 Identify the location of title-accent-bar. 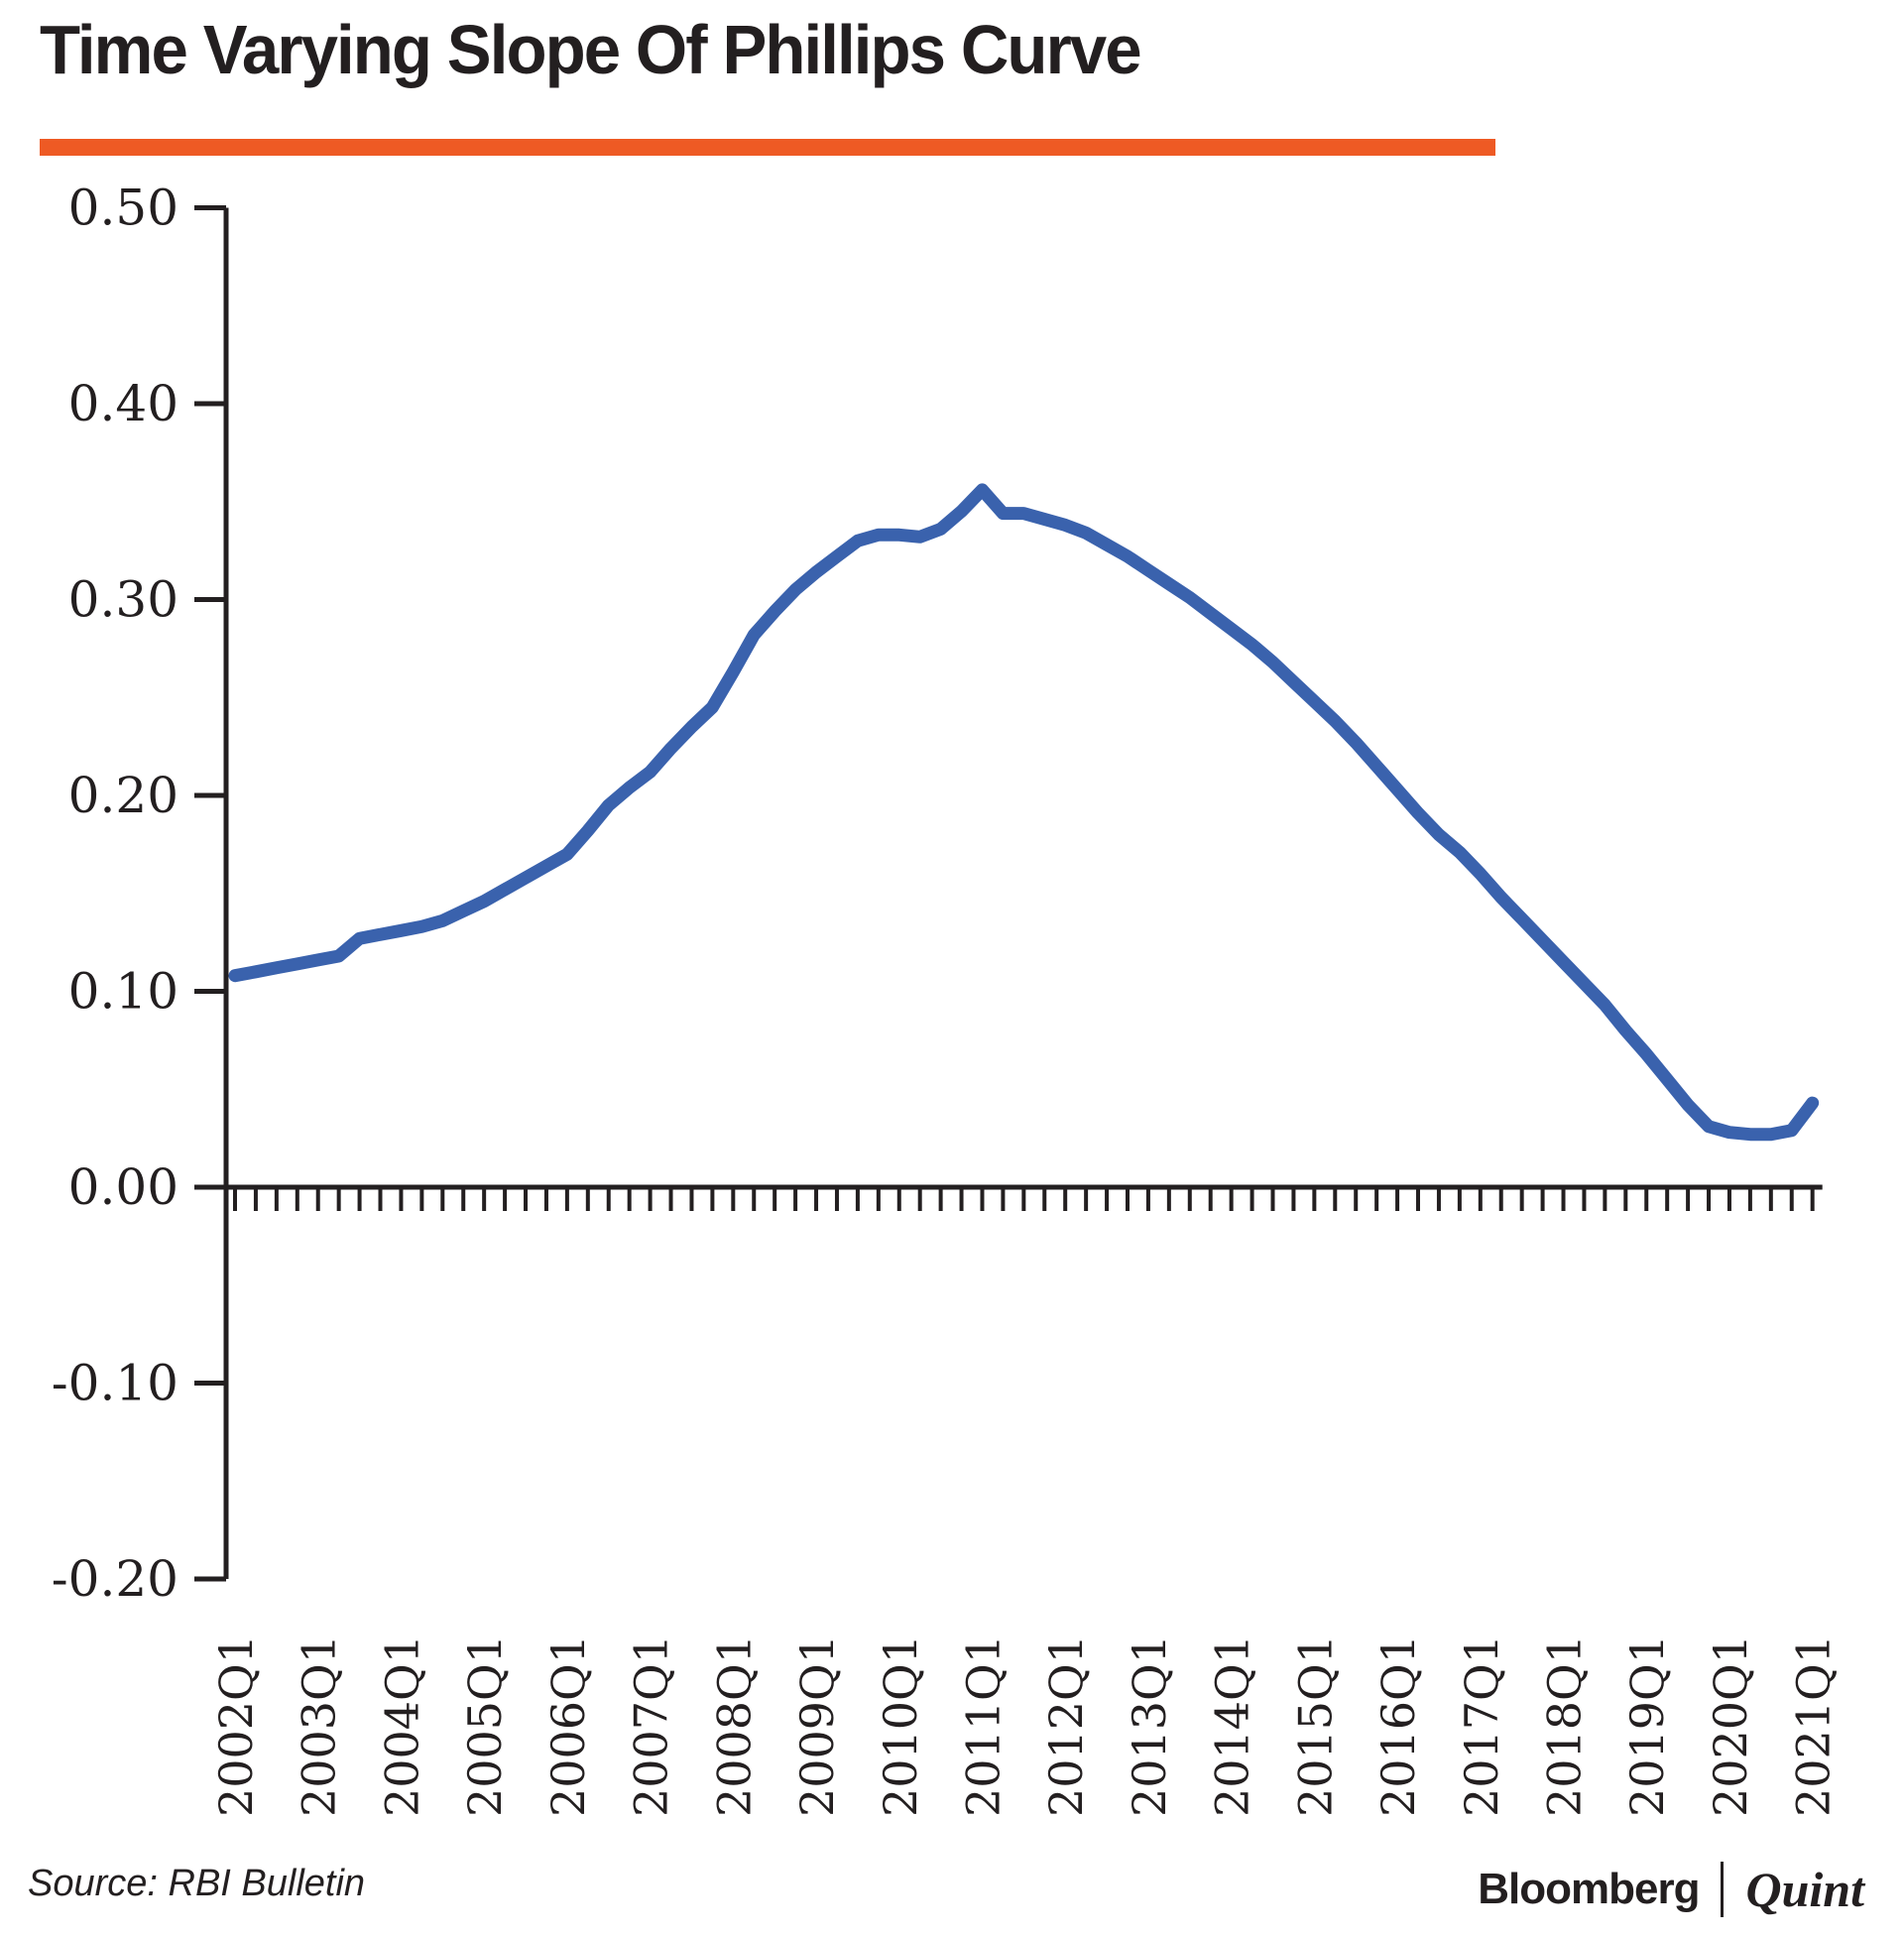
(767, 147).